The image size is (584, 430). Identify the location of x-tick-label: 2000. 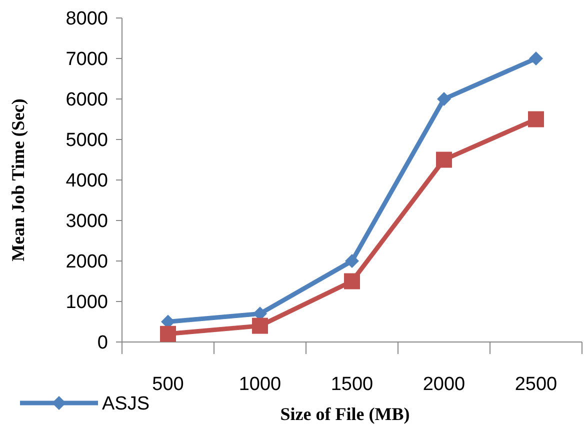
(444, 384).